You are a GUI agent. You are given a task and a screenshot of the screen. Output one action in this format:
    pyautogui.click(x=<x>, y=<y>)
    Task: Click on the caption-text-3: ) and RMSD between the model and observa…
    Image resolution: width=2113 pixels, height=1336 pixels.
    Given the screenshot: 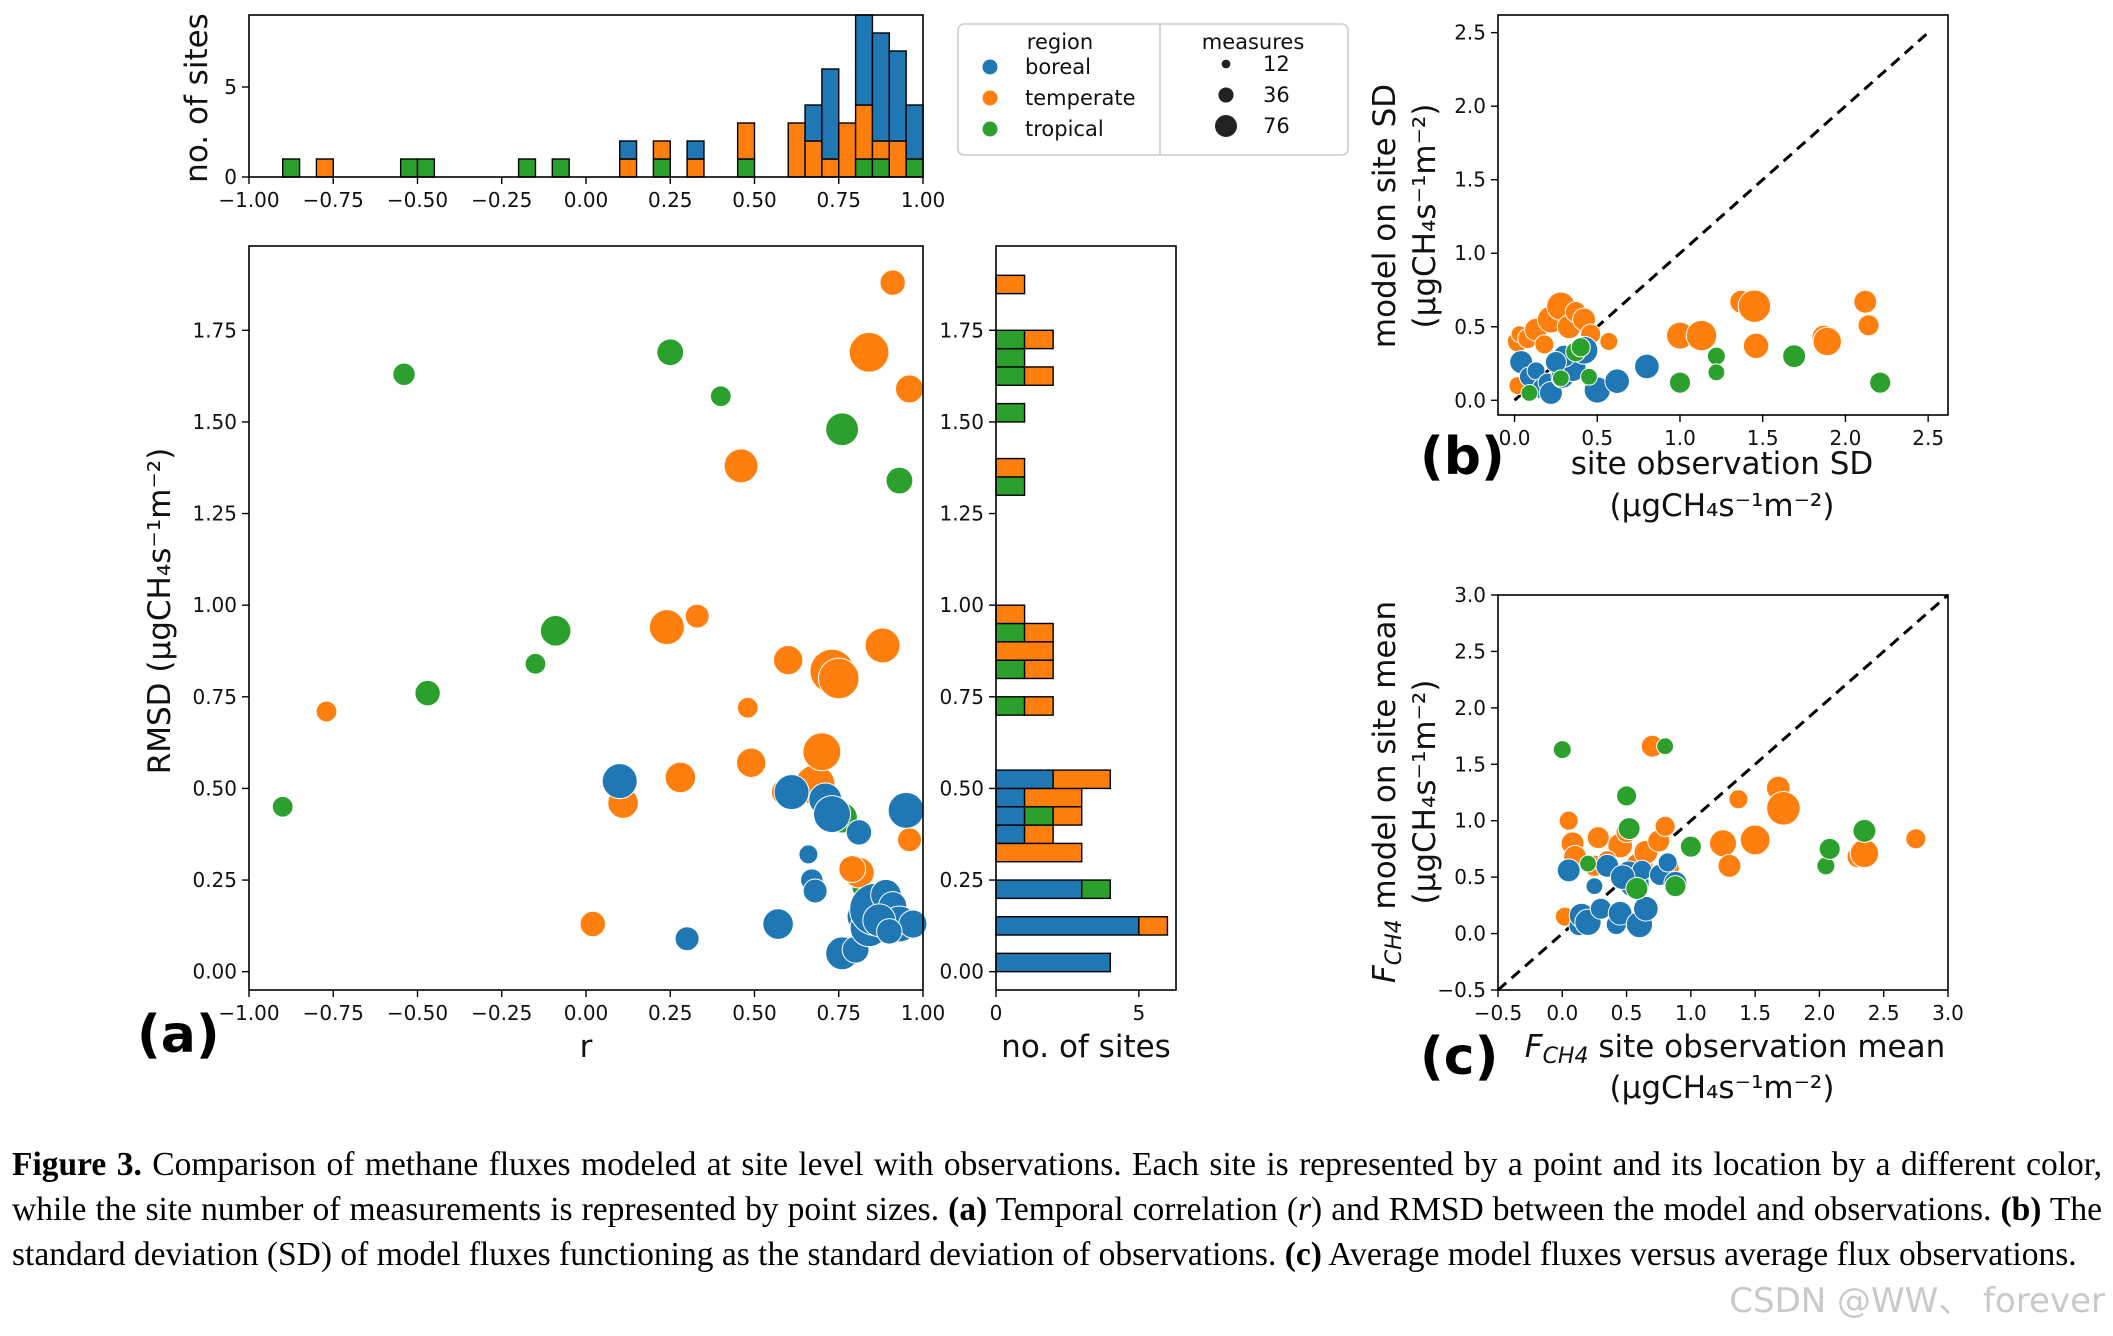 What is the action you would take?
    pyautogui.click(x=1656, y=1209)
    